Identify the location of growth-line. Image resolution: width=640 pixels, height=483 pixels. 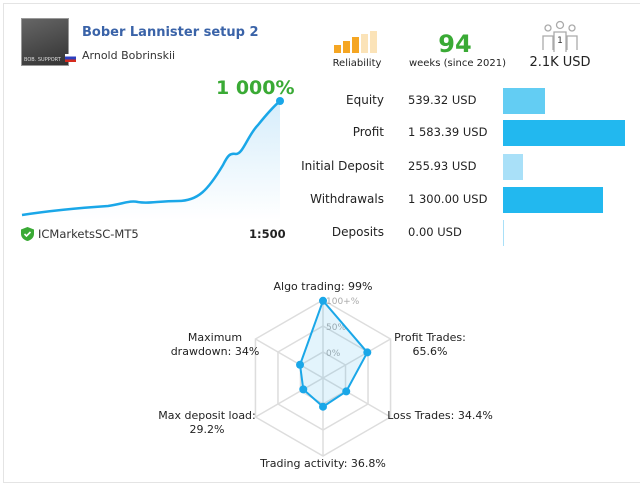
(151, 158).